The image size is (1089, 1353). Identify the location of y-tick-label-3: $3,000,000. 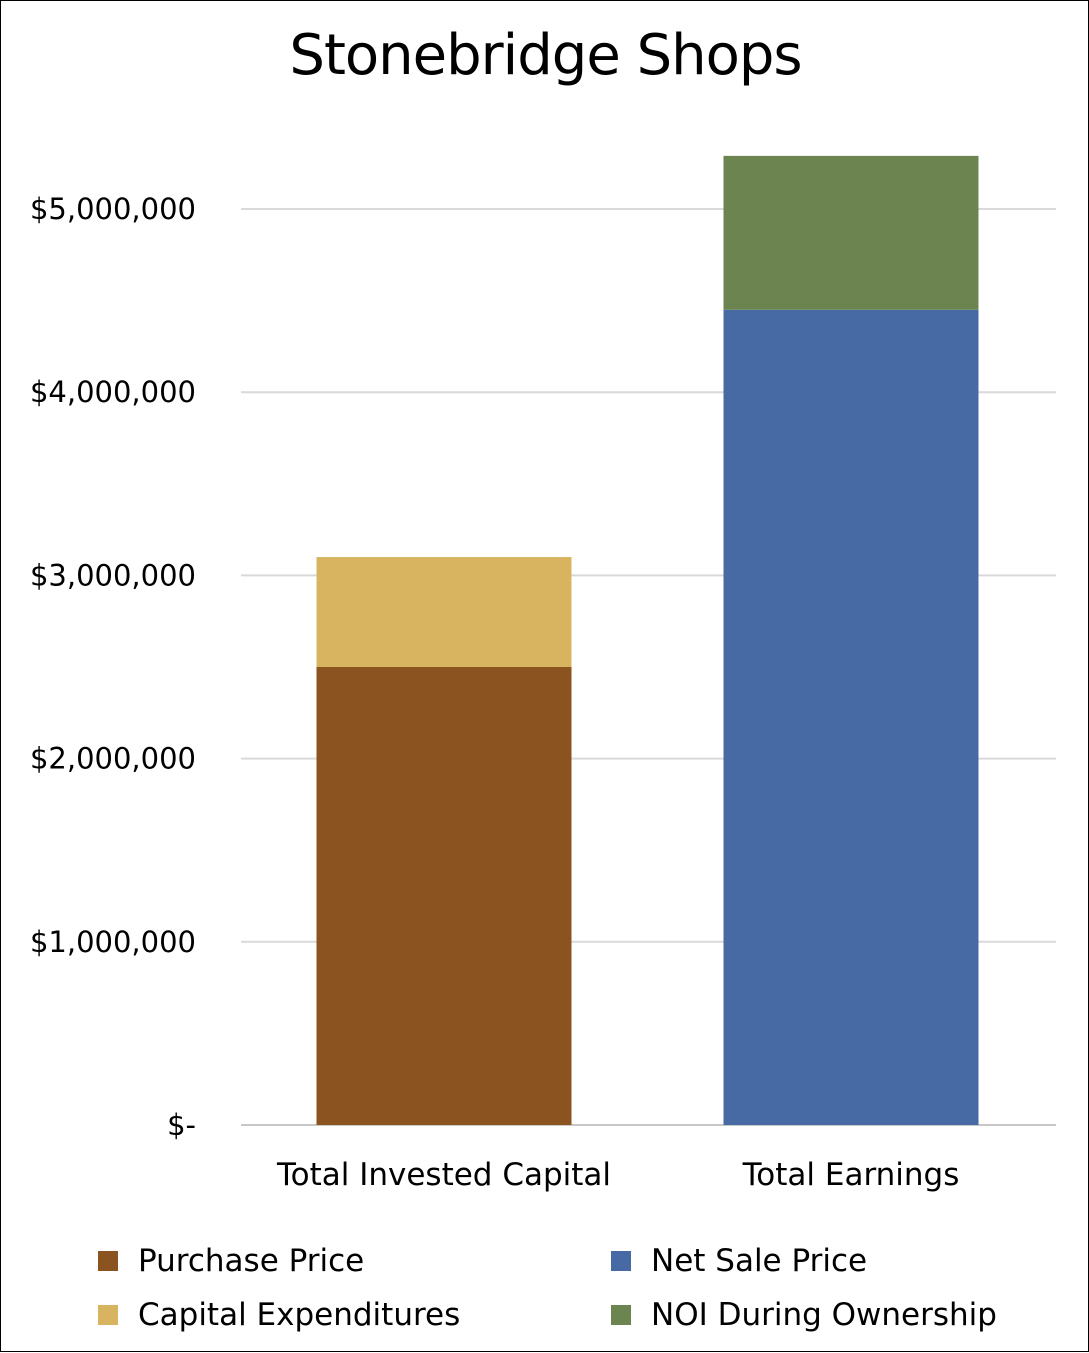
(113, 575).